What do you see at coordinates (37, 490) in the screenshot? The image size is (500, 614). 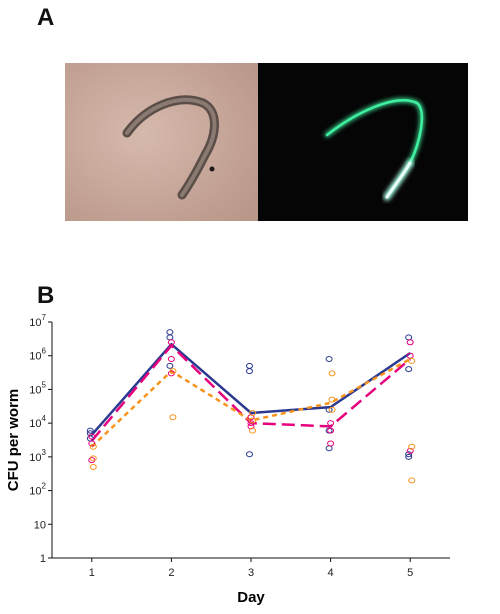 I see `y-tick-label: 10²` at bounding box center [37, 490].